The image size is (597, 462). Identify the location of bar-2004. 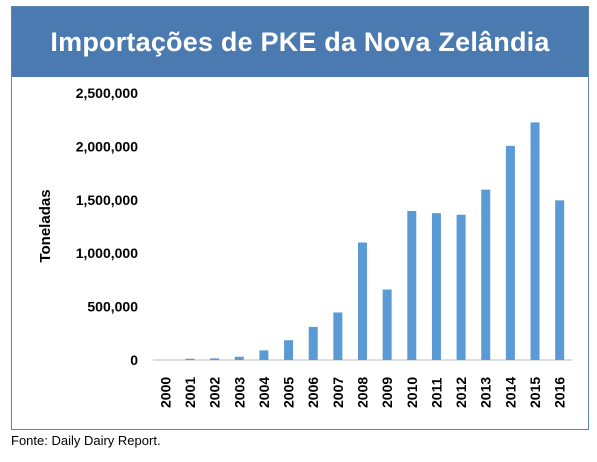
(264, 355).